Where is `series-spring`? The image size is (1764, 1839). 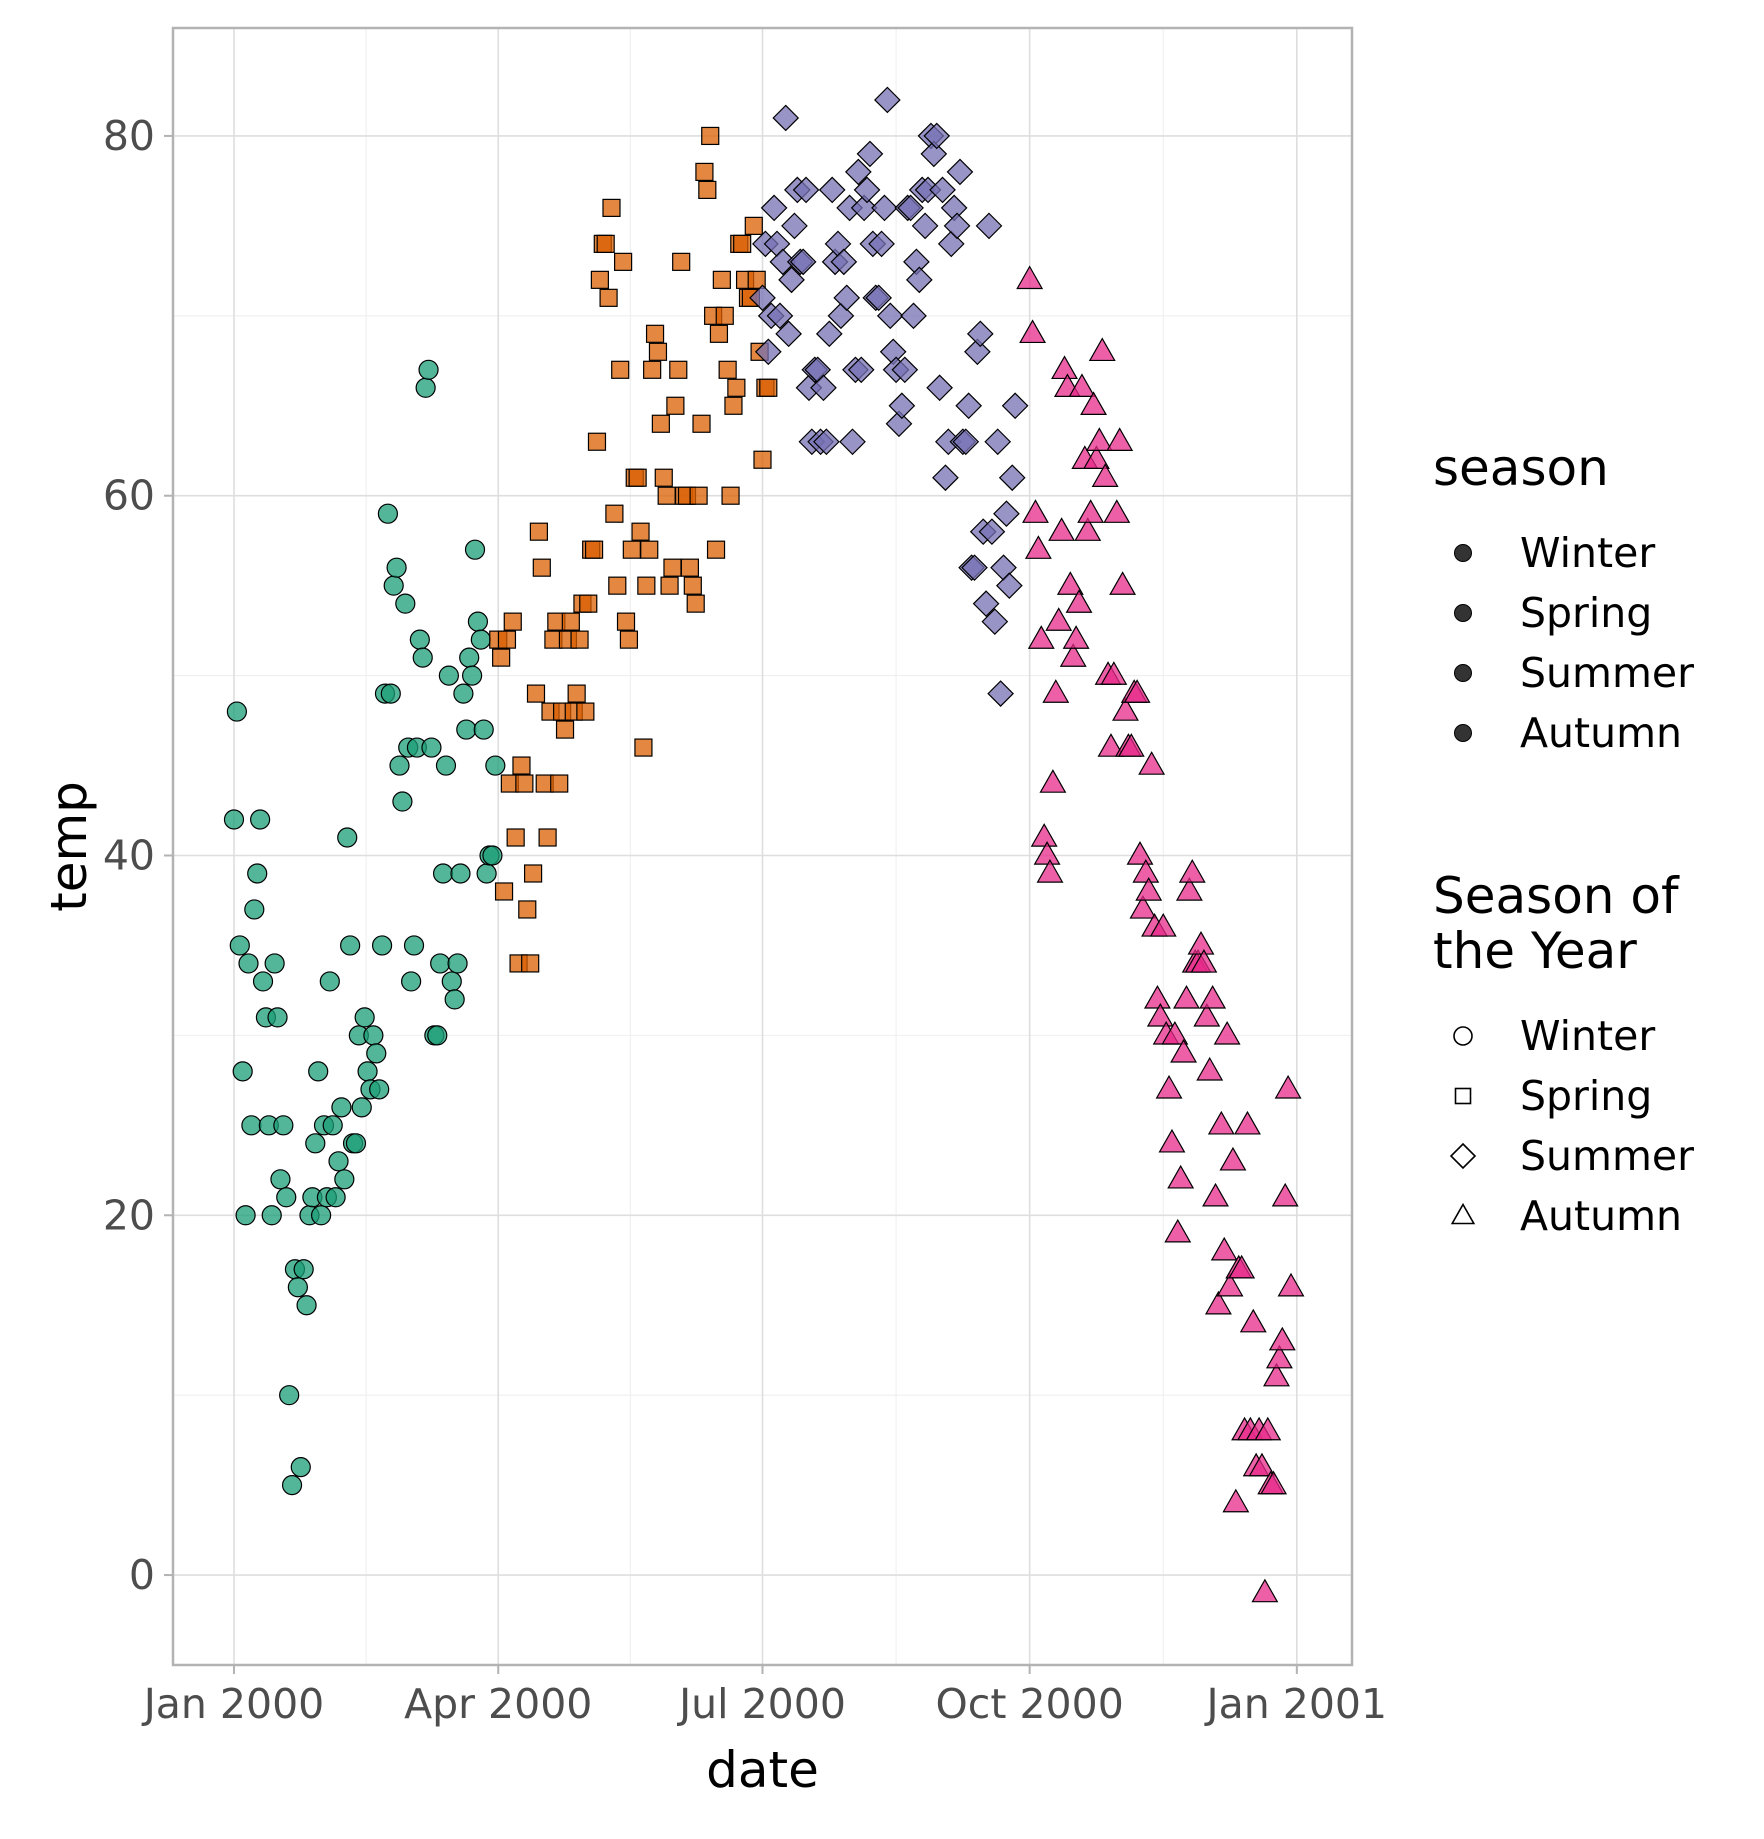 series-spring is located at coordinates (633, 549).